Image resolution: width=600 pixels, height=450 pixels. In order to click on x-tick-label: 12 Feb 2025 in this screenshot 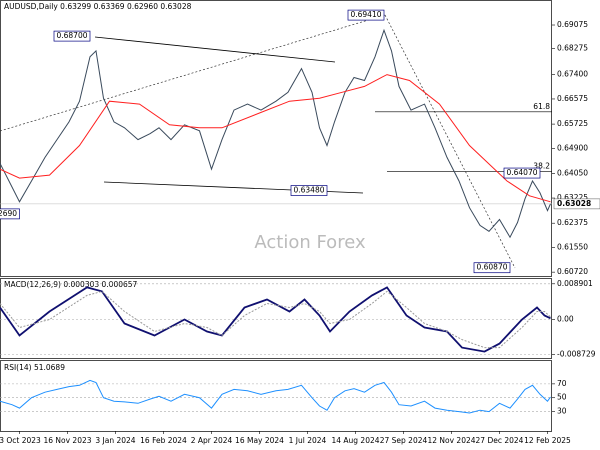, I will do `click(547, 440)`.